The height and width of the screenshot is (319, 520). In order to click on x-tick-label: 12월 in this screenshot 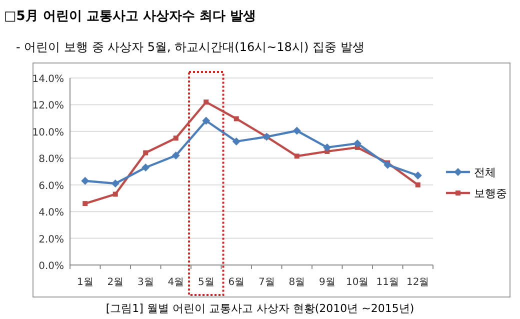, I will do `click(418, 282)`.